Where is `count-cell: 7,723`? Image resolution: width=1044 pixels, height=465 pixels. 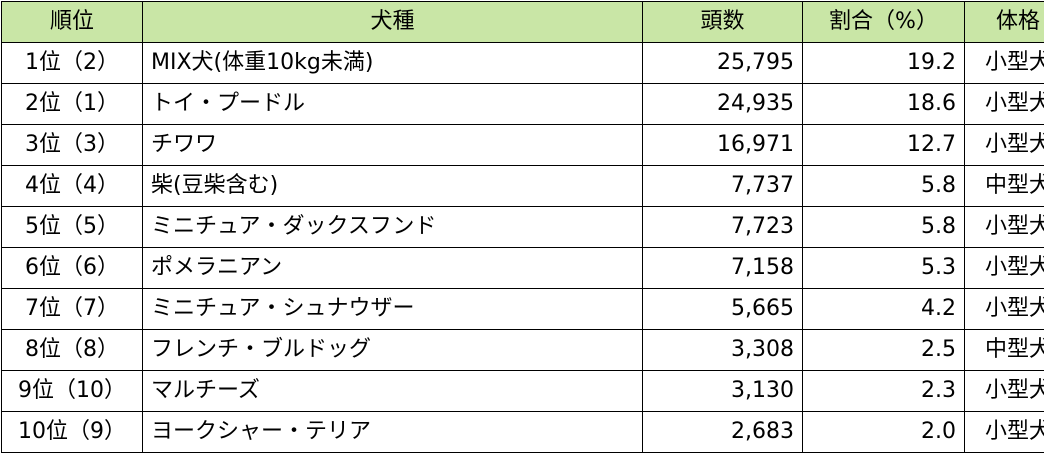
count-cell: 7,723 is located at coordinates (722, 227).